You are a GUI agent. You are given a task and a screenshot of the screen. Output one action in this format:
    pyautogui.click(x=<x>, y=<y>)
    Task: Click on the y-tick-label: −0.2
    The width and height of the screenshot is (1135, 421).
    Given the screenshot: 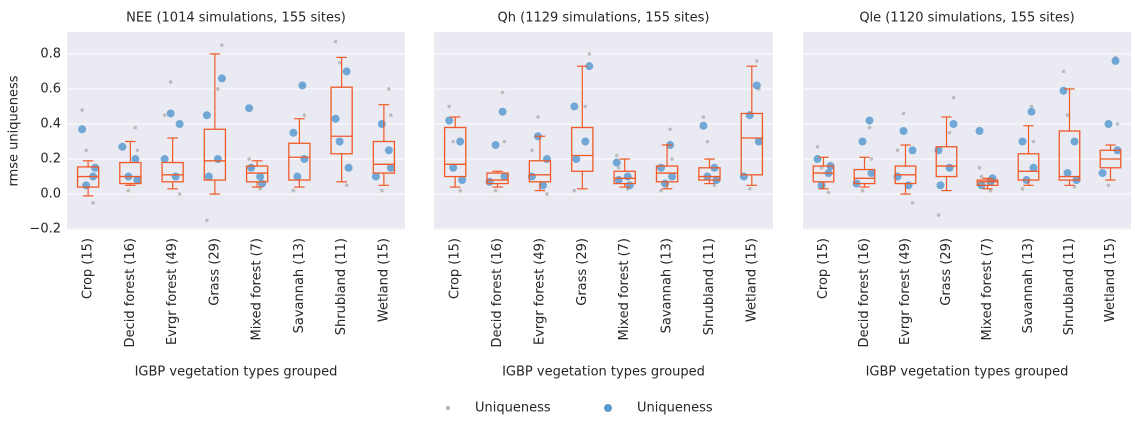 What is the action you would take?
    pyautogui.click(x=45, y=229)
    